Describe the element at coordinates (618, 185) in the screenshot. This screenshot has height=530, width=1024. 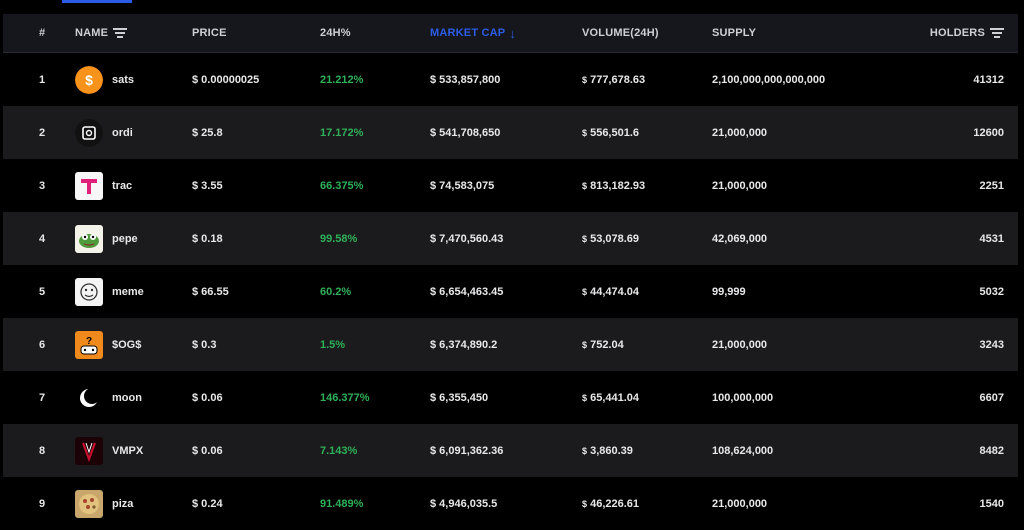
I see `volume-value: 813,182.93` at that location.